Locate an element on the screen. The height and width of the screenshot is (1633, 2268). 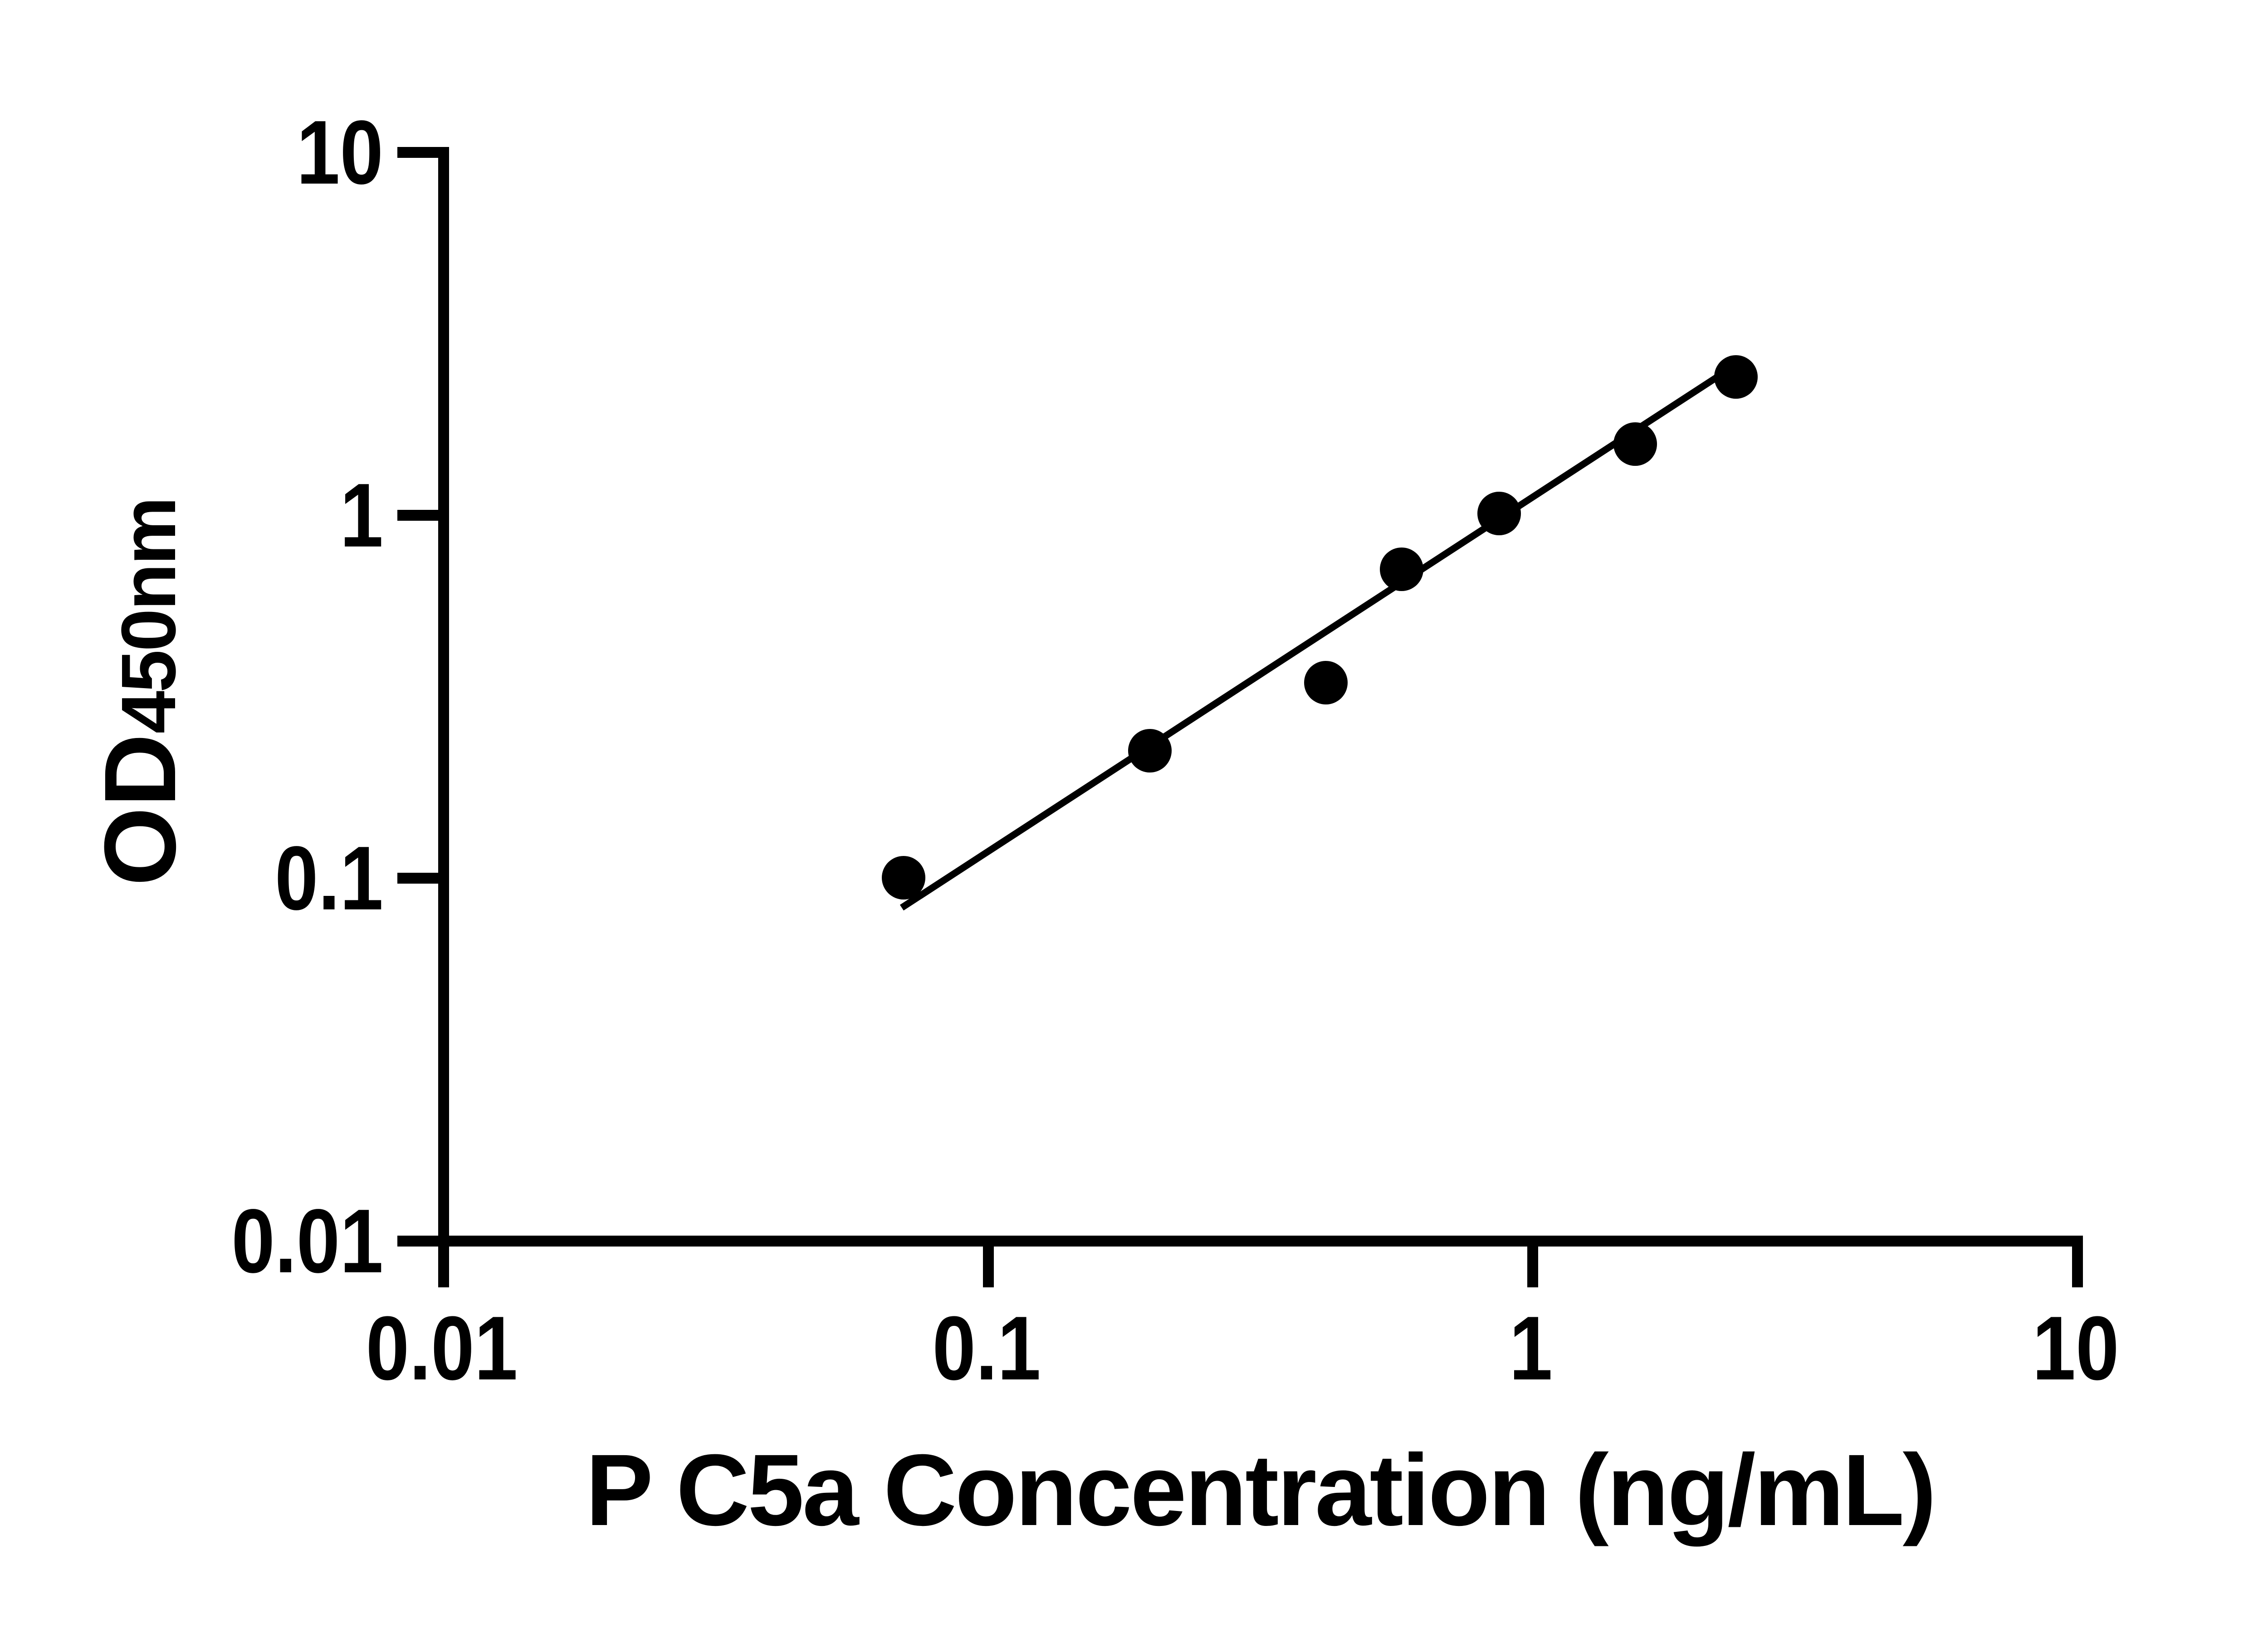
svg-text: P C5a Concentration (ng/mL) is located at coordinates (1260, 1490).